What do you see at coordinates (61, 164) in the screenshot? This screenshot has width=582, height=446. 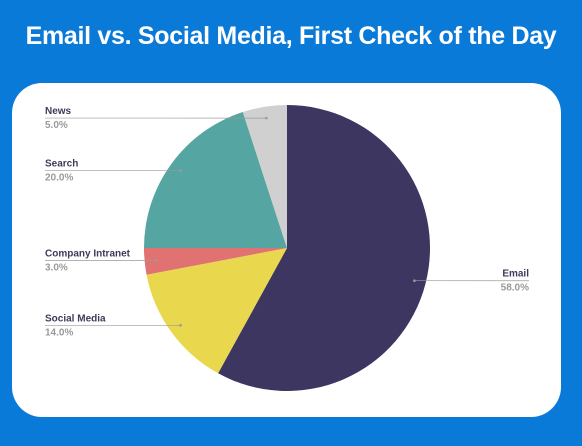 I see `slice-label-search: Search` at bounding box center [61, 164].